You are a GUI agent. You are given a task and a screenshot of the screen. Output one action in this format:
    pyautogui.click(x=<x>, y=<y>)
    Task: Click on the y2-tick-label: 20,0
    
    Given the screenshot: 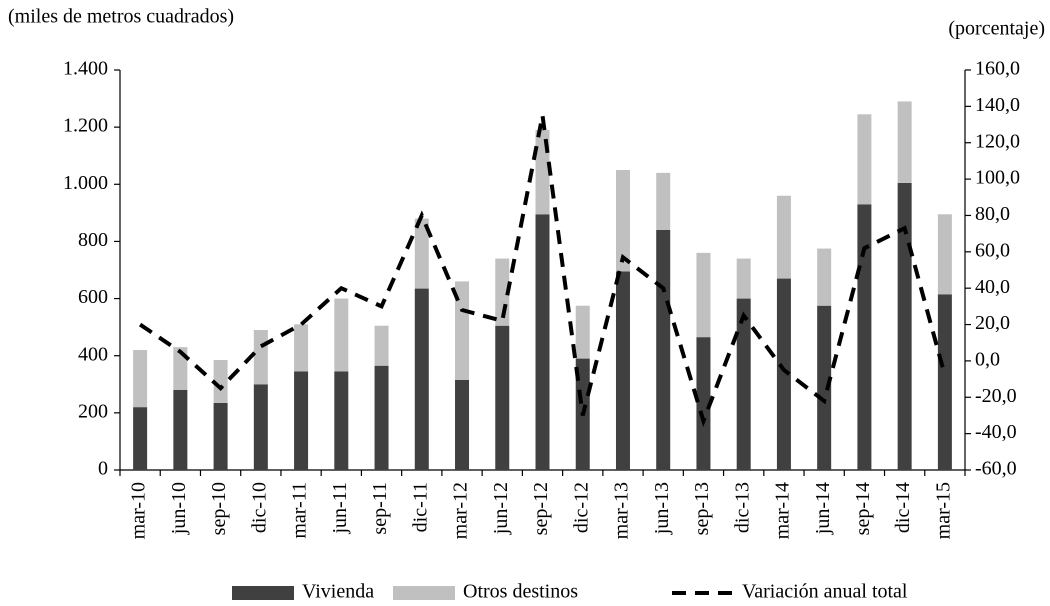 What is the action you would take?
    pyautogui.click(x=992, y=323)
    